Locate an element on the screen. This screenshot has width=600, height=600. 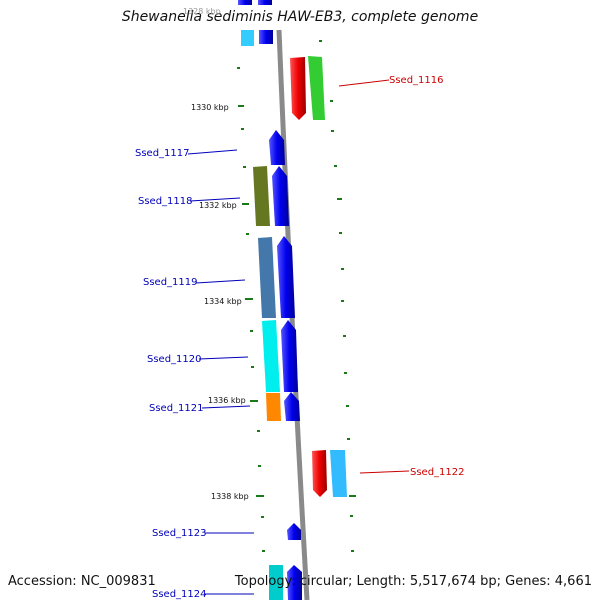
scale-label-1332: 1332 kbp is located at coordinates (218, 205).